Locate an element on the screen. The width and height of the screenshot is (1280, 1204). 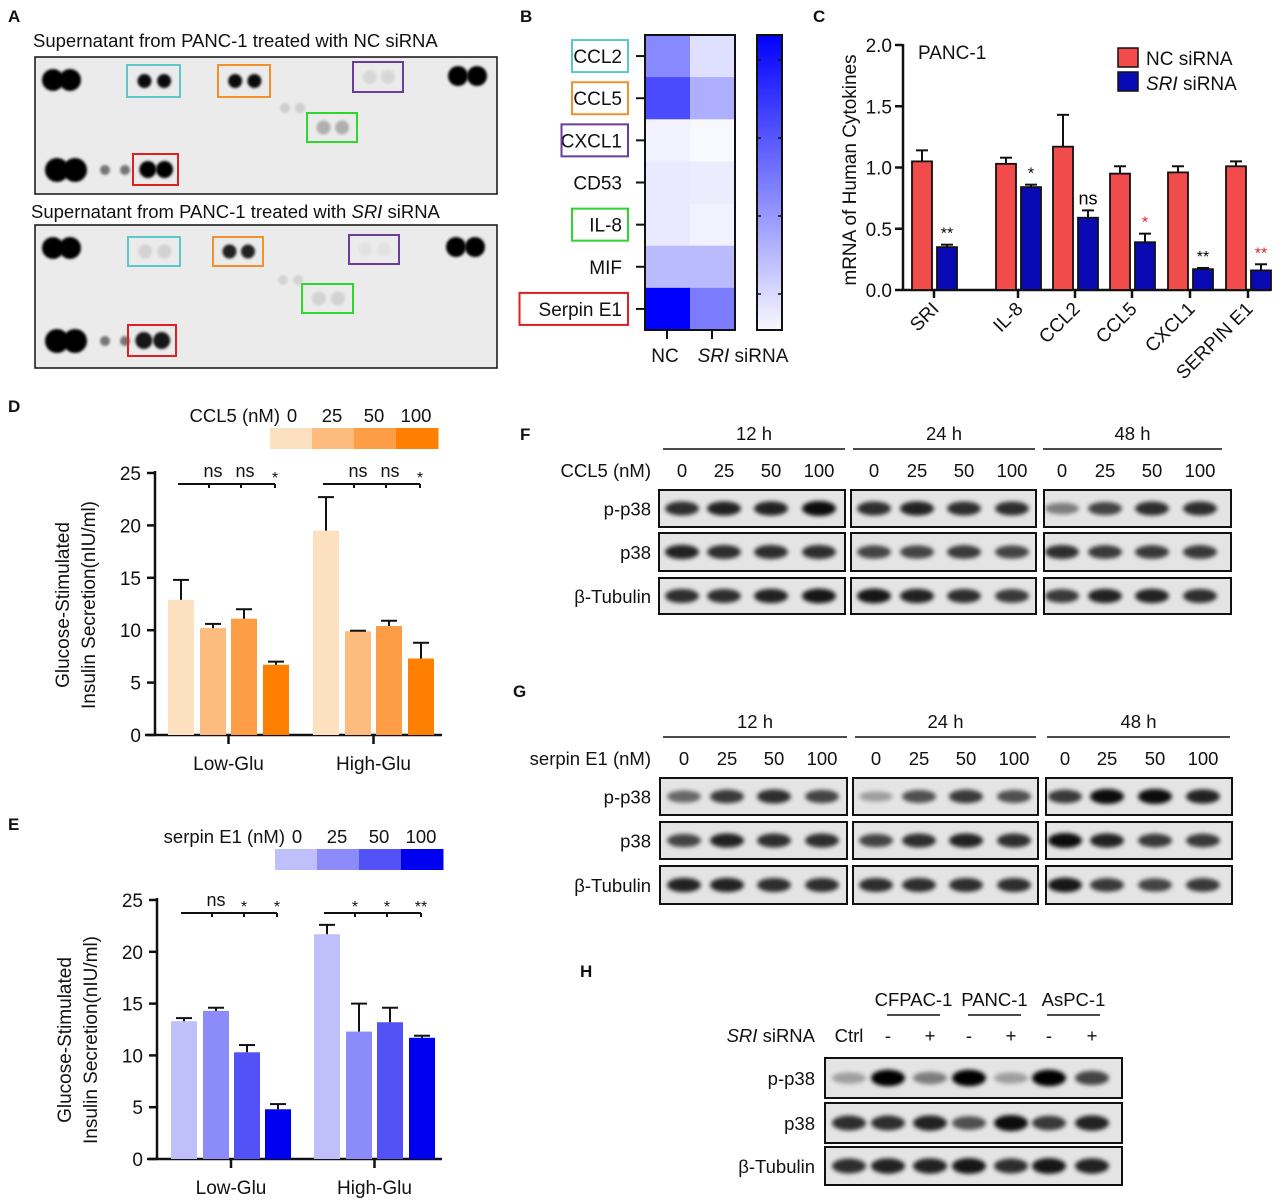
blot-row-label: p-p38 is located at coordinates (627, 509).